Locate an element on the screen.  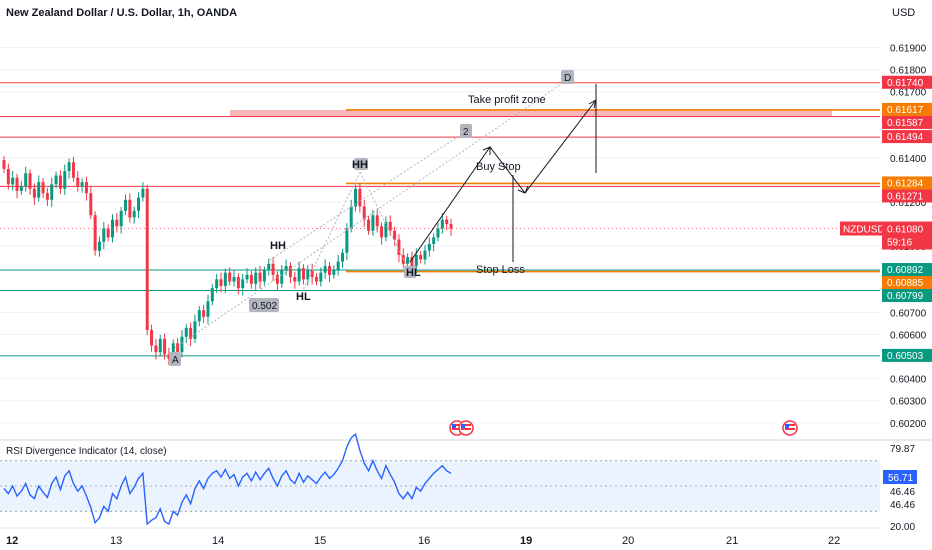
projection-path is located at coordinates (503, 181).